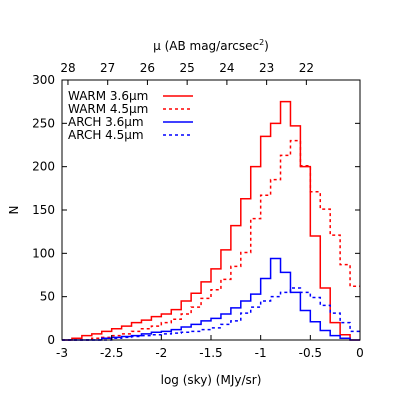  What do you see at coordinates (43, 123) in the screenshot?
I see `y-tick-label: 250` at bounding box center [43, 123].